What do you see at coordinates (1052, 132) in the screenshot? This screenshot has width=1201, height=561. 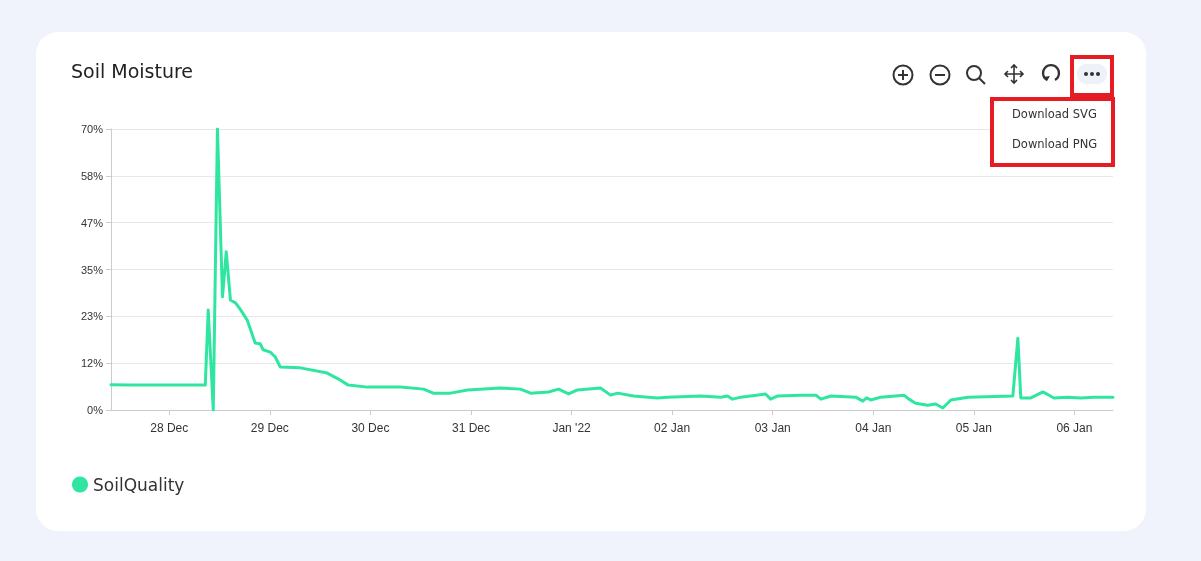 I see `dropdown-menu: Download SVG Download PNG` at bounding box center [1052, 132].